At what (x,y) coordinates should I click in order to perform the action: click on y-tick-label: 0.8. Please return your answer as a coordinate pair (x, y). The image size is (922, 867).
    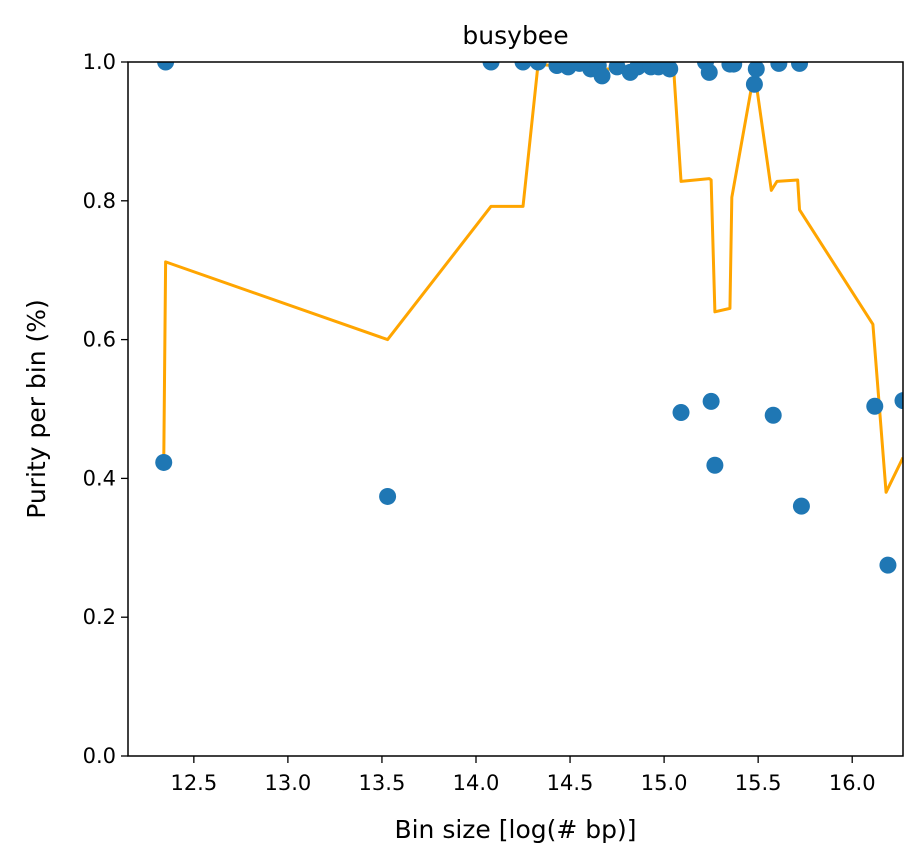
    Looking at the image, I should click on (99, 201).